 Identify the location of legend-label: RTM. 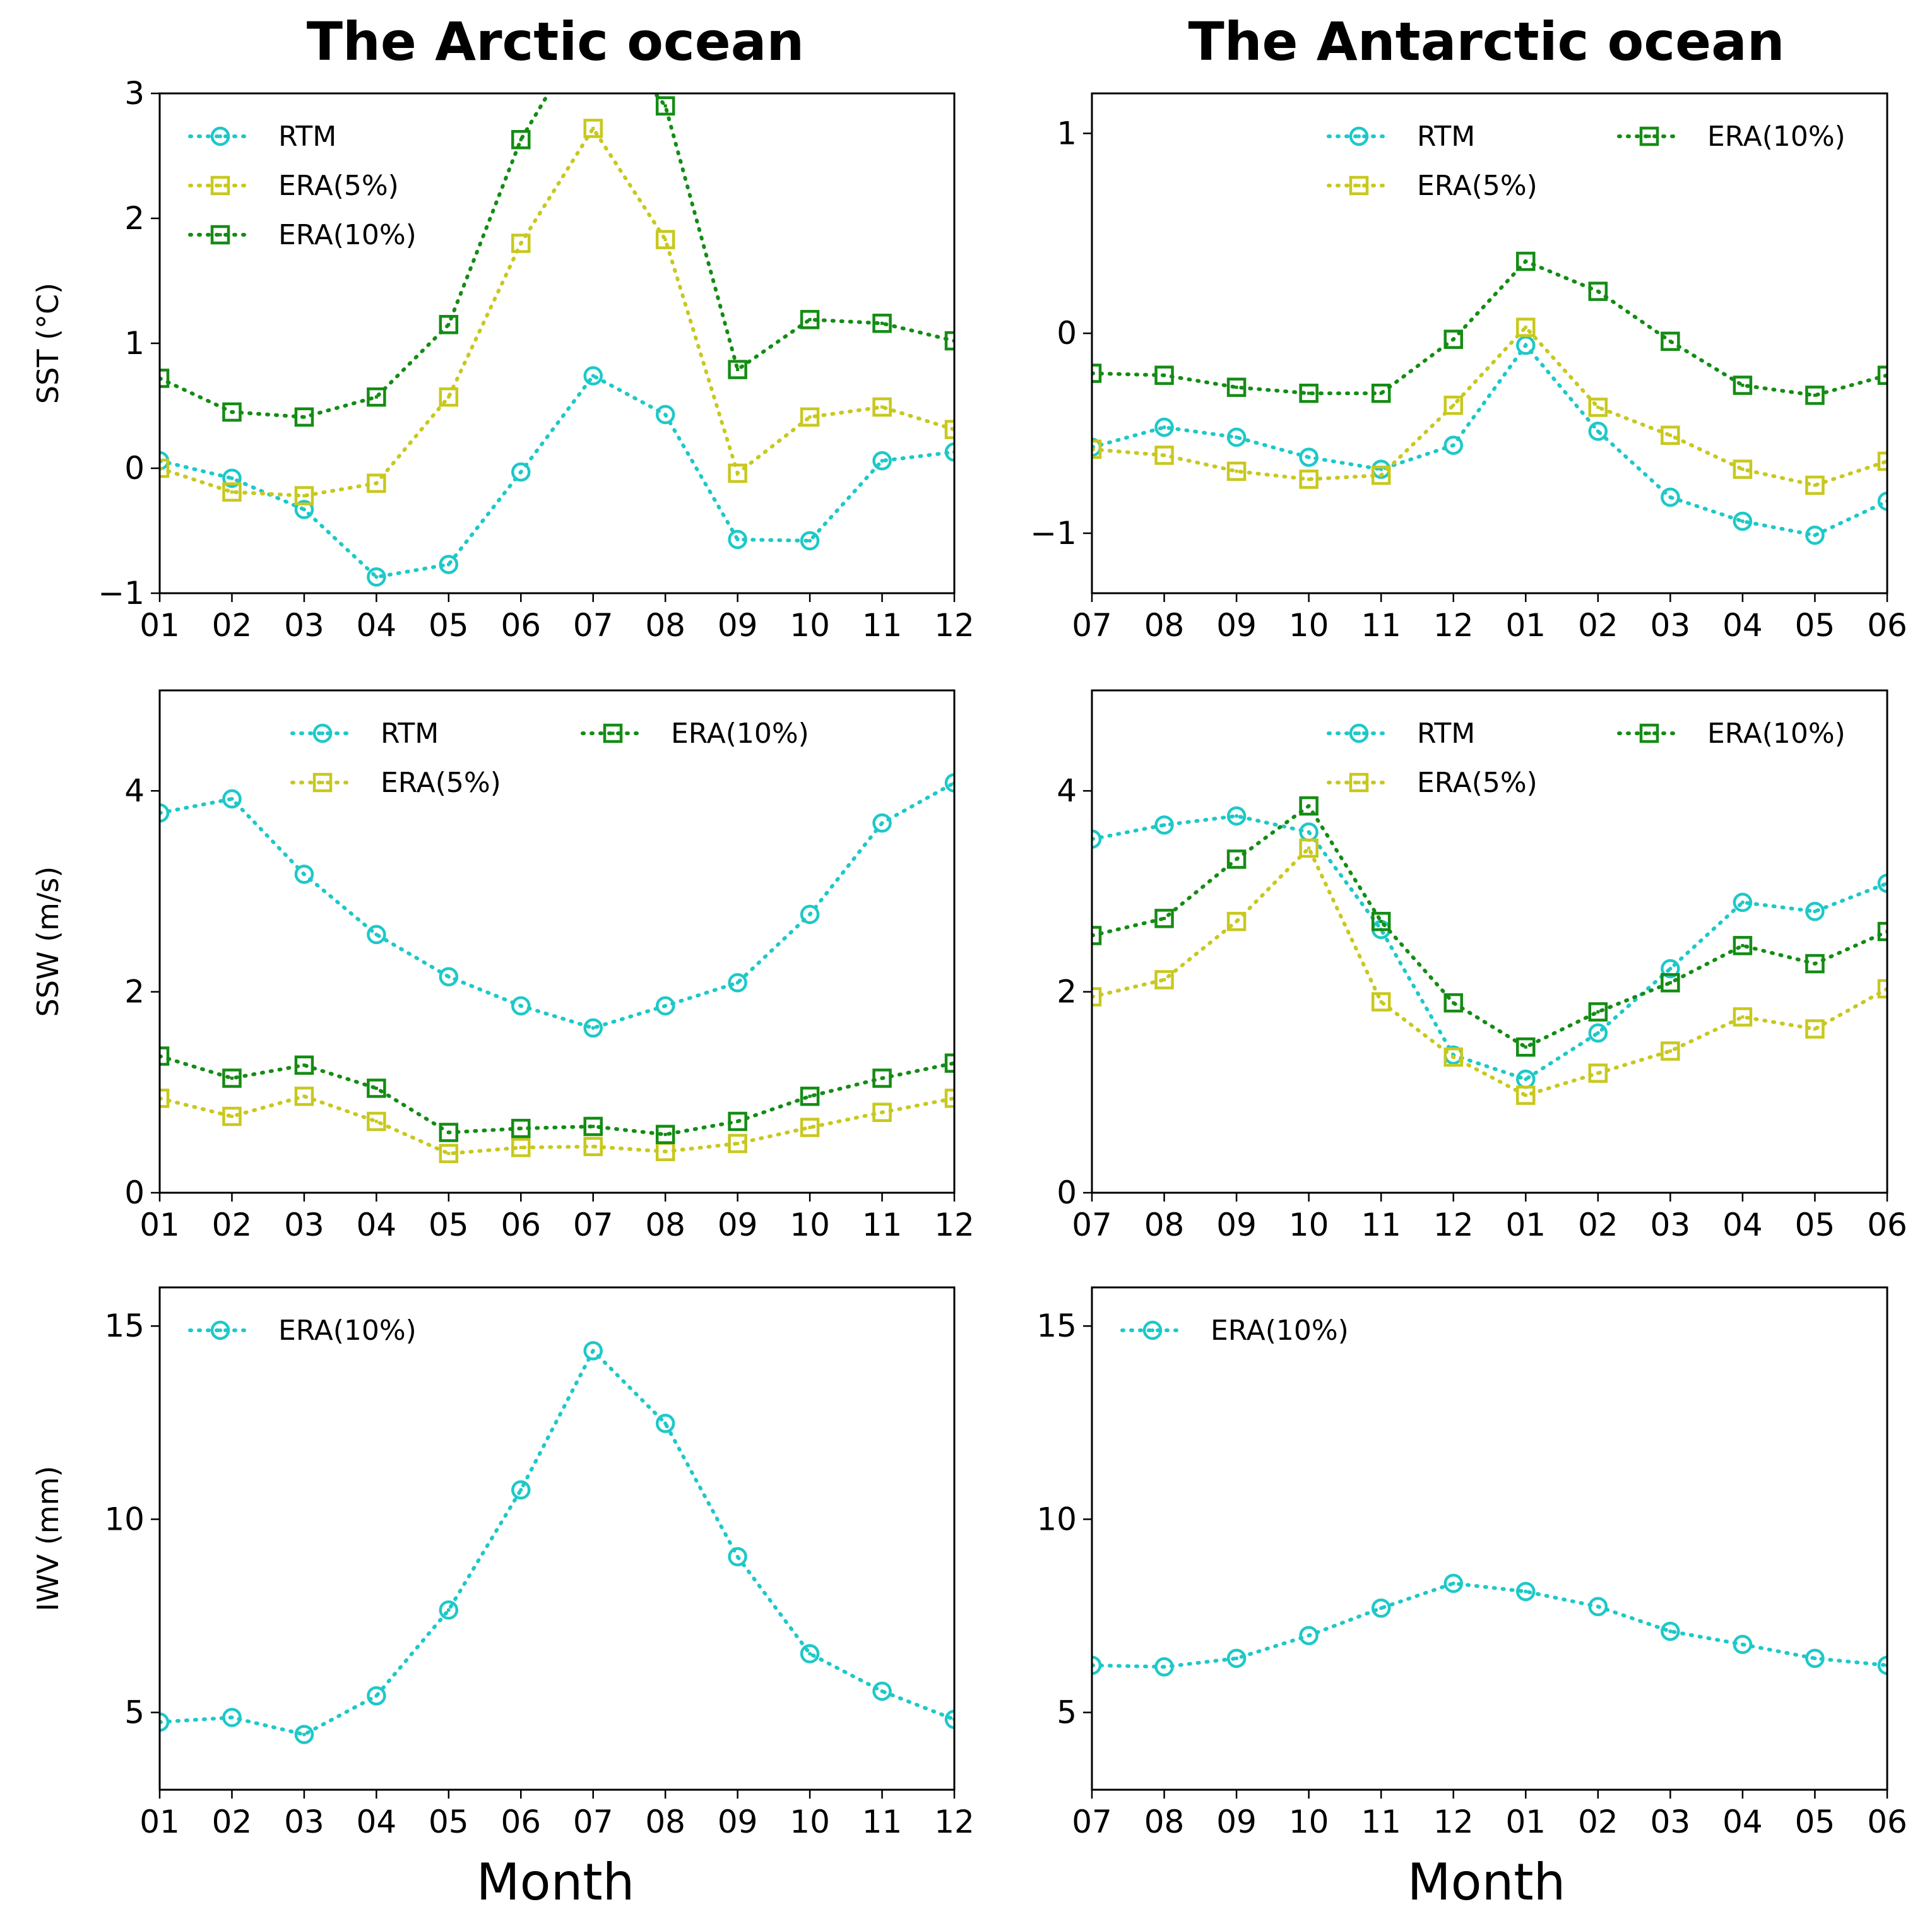
(410, 734).